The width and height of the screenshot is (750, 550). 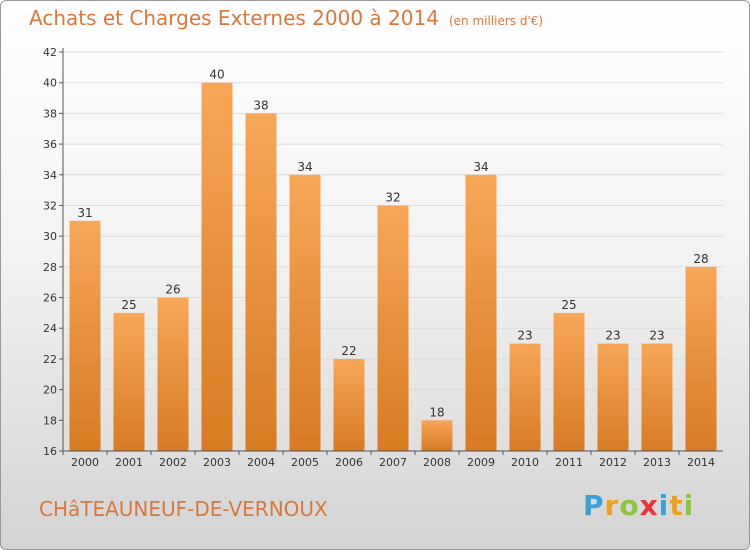 What do you see at coordinates (183, 509) in the screenshot?
I see `city-name: CHâTEAUNEUF-DE-VERNOUX` at bounding box center [183, 509].